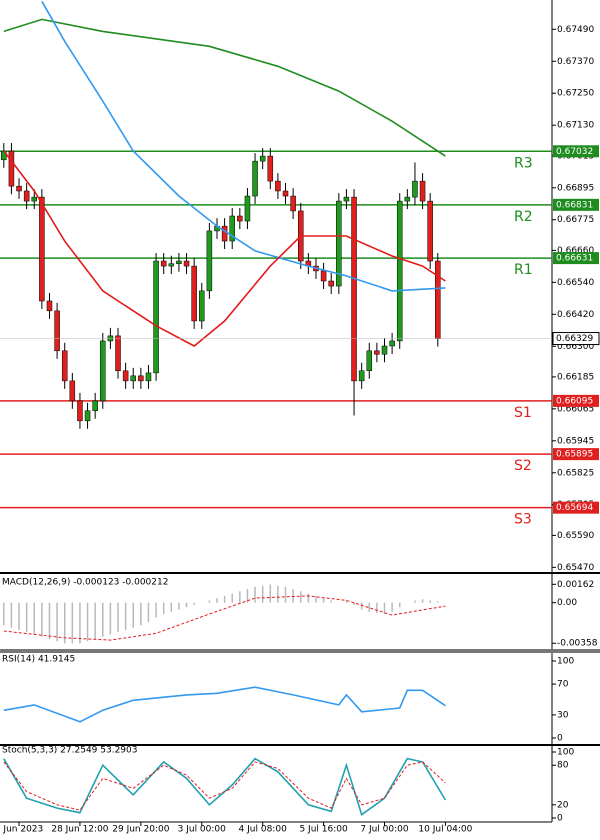  I want to click on y-tick-label: 0.67130, so click(575, 126).